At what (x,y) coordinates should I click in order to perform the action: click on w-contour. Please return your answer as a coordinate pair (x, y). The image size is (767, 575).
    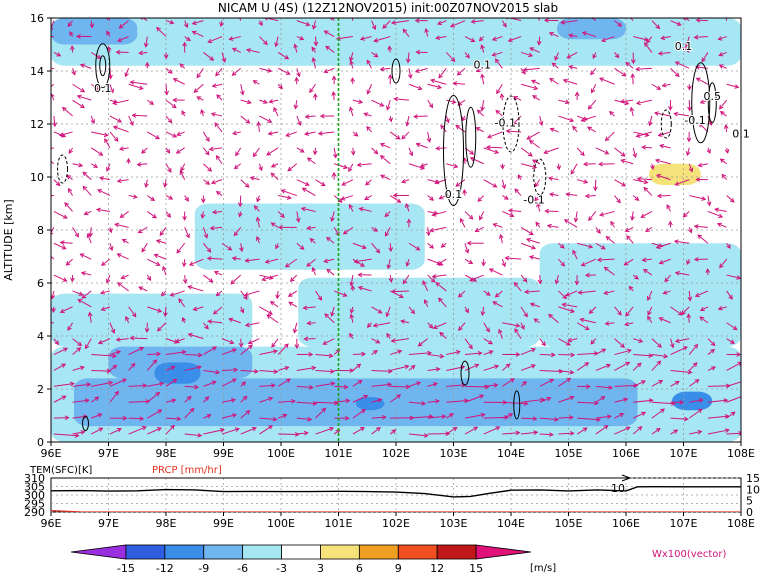
    Looking at the image, I should click on (471, 137).